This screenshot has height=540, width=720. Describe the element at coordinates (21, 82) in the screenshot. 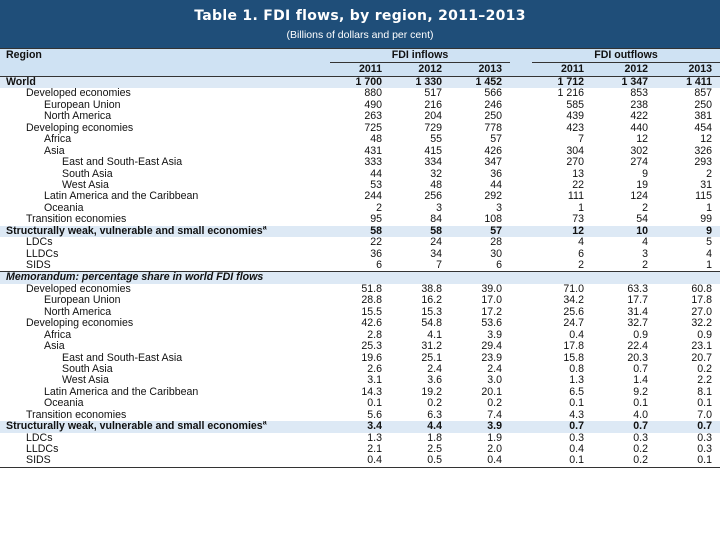

I see `row-label-text: World` at that location.